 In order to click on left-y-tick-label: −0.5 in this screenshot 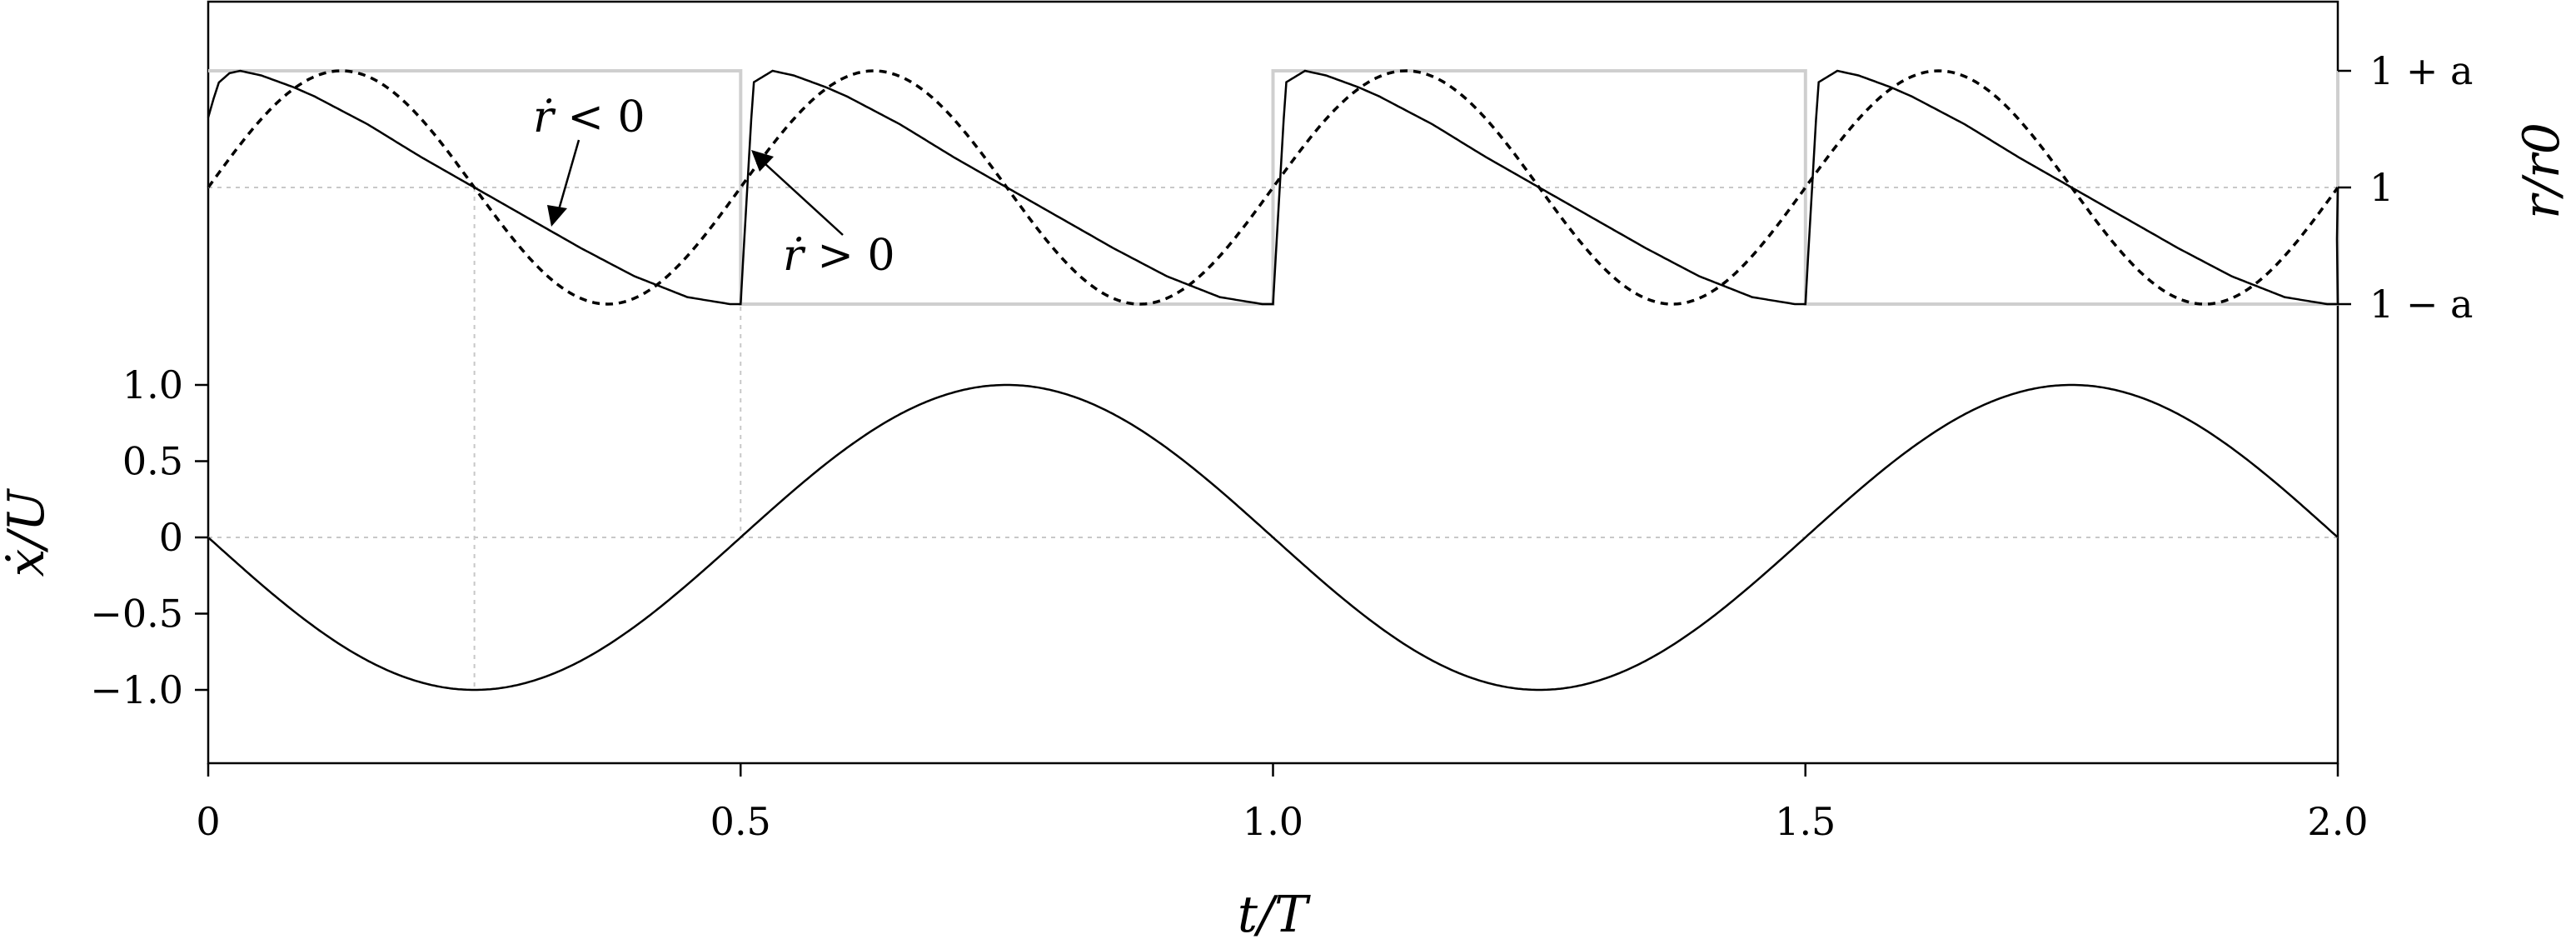, I will do `click(137, 614)`.